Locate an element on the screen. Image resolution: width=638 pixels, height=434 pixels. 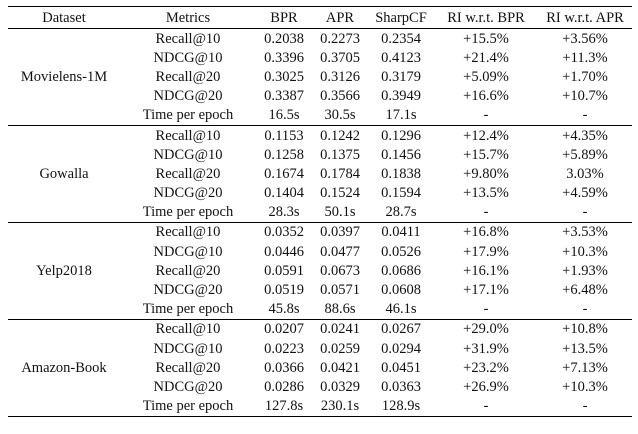
header-bpr: BPR is located at coordinates (284, 17).